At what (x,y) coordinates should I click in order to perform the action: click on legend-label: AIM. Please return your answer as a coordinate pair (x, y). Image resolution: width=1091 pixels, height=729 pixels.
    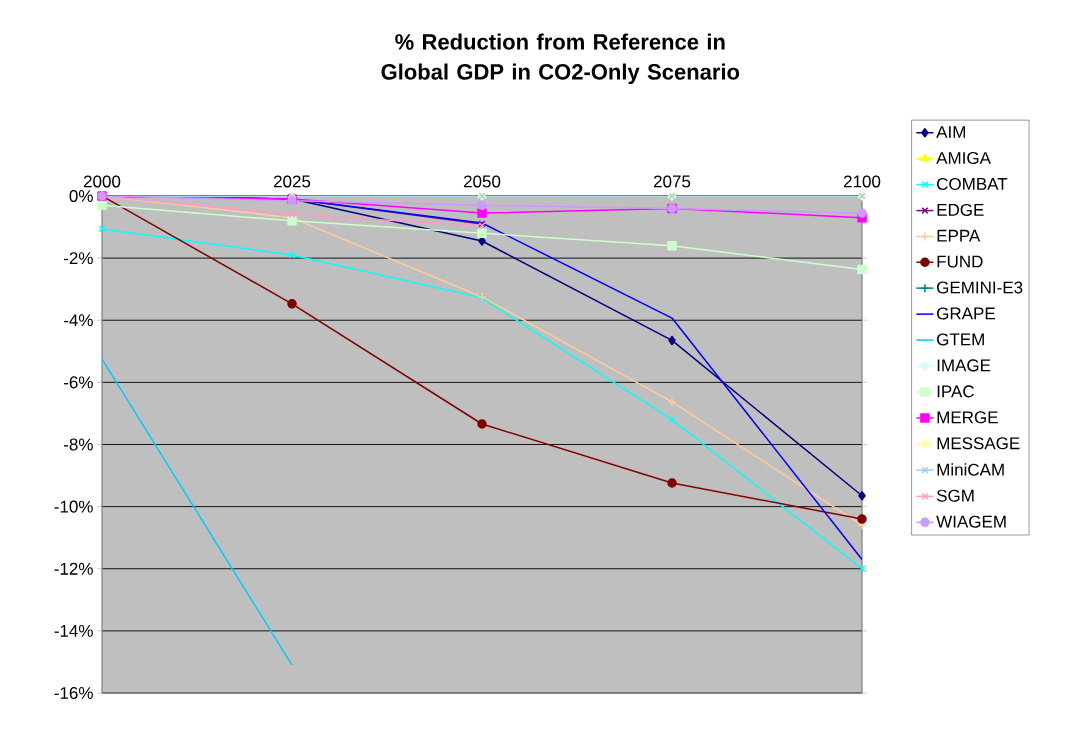
    Looking at the image, I should click on (951, 132).